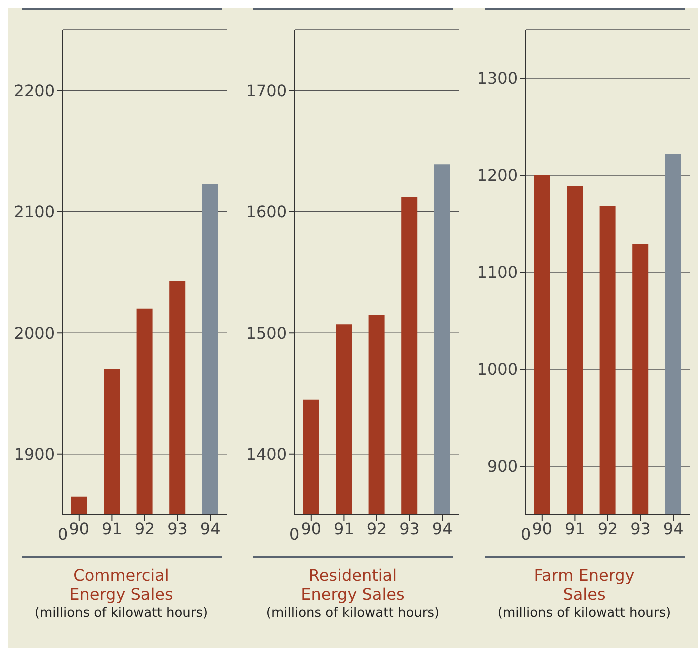  What do you see at coordinates (353, 585) in the screenshot?
I see `text: Residential Energy Sales` at bounding box center [353, 585].